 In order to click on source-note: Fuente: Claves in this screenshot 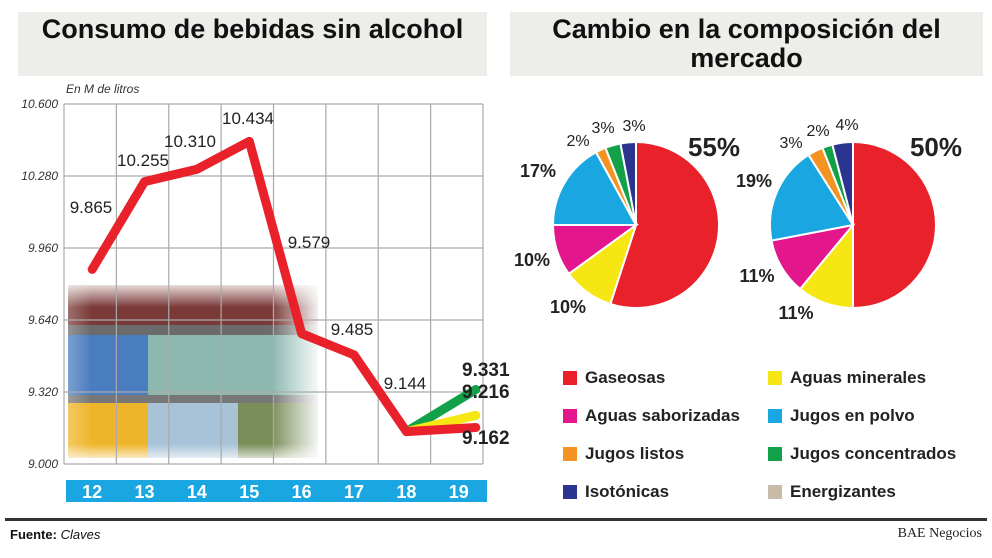, I will do `click(55, 534)`.